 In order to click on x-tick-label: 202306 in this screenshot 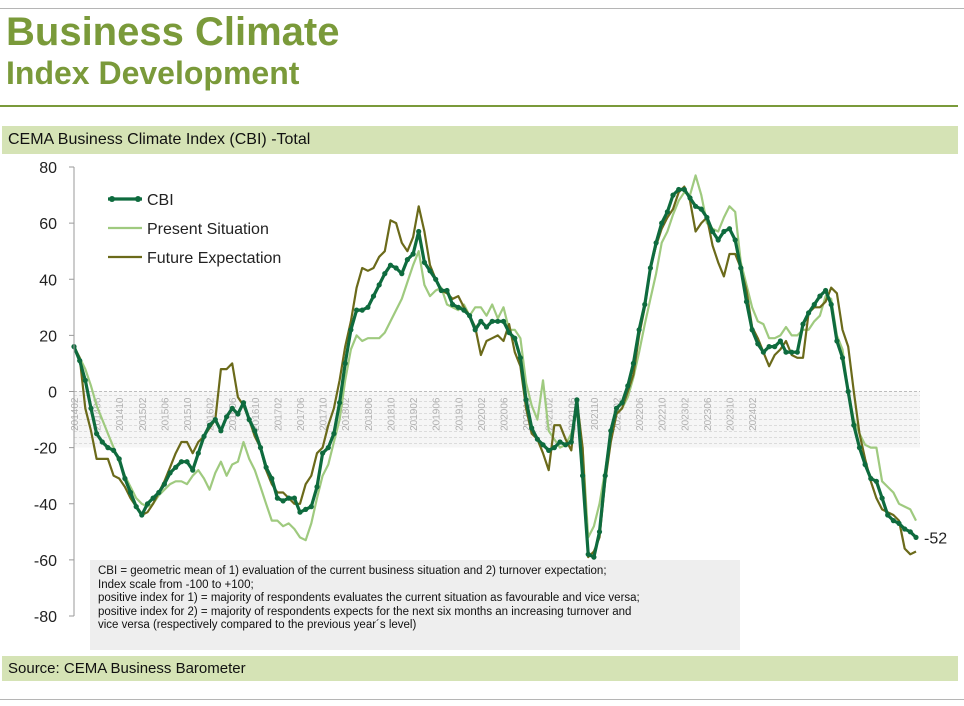, I will do `click(708, 414)`.